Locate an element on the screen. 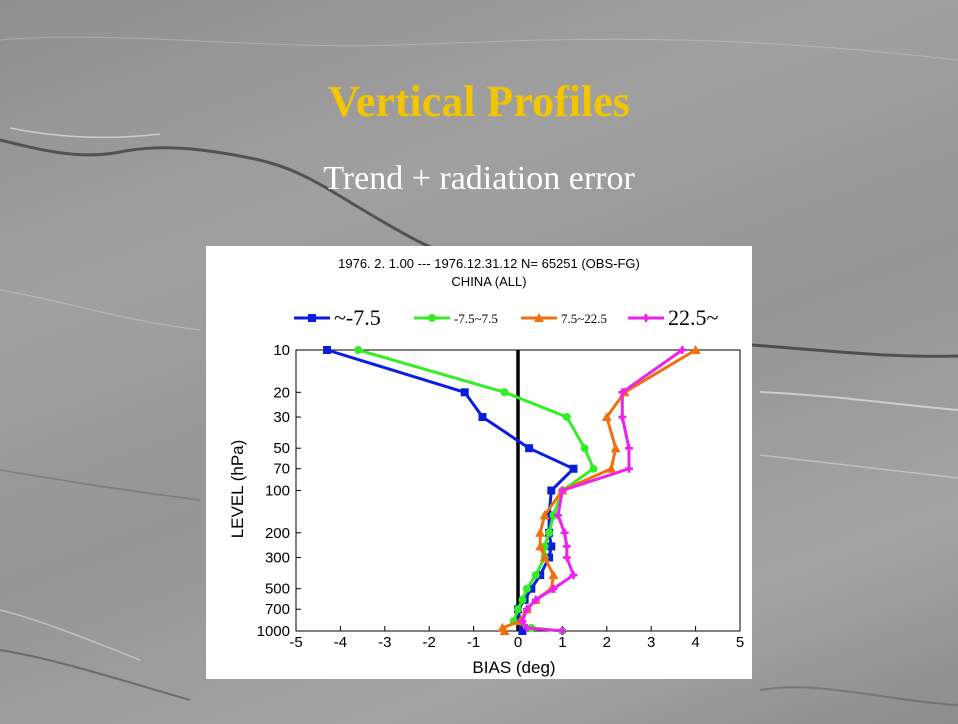  x-tick-label: -4 is located at coordinates (340, 642).